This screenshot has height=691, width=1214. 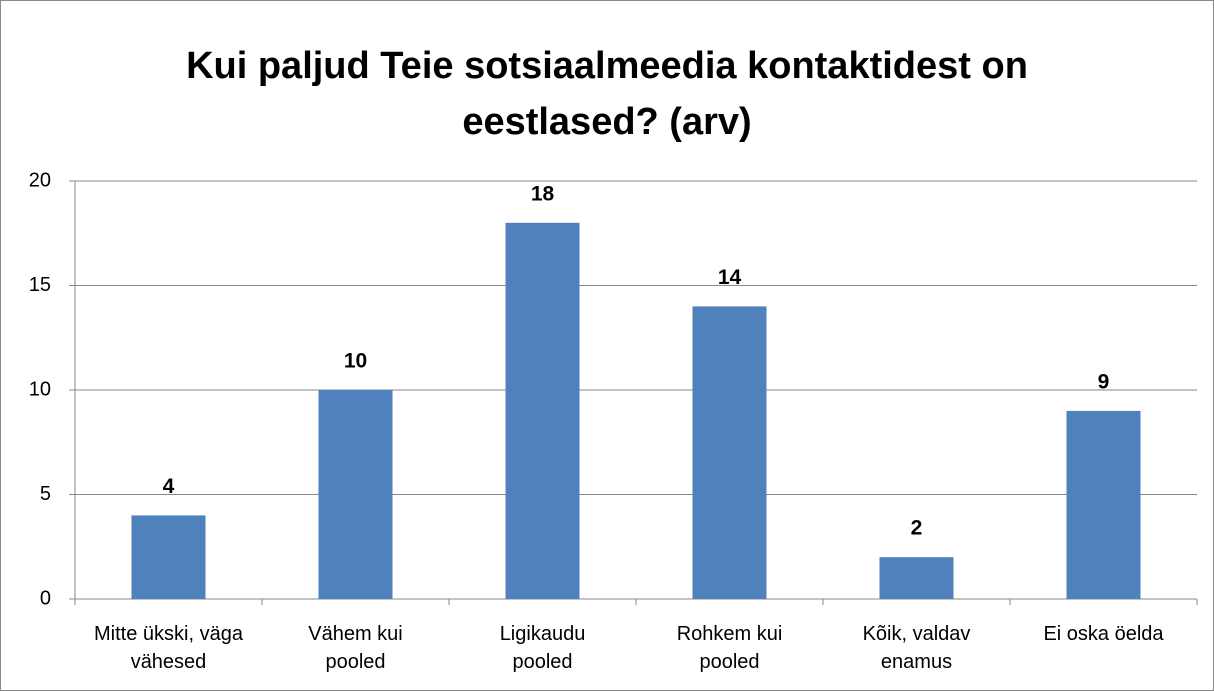 What do you see at coordinates (40, 285) in the screenshot?
I see `y-tick-label: 15` at bounding box center [40, 285].